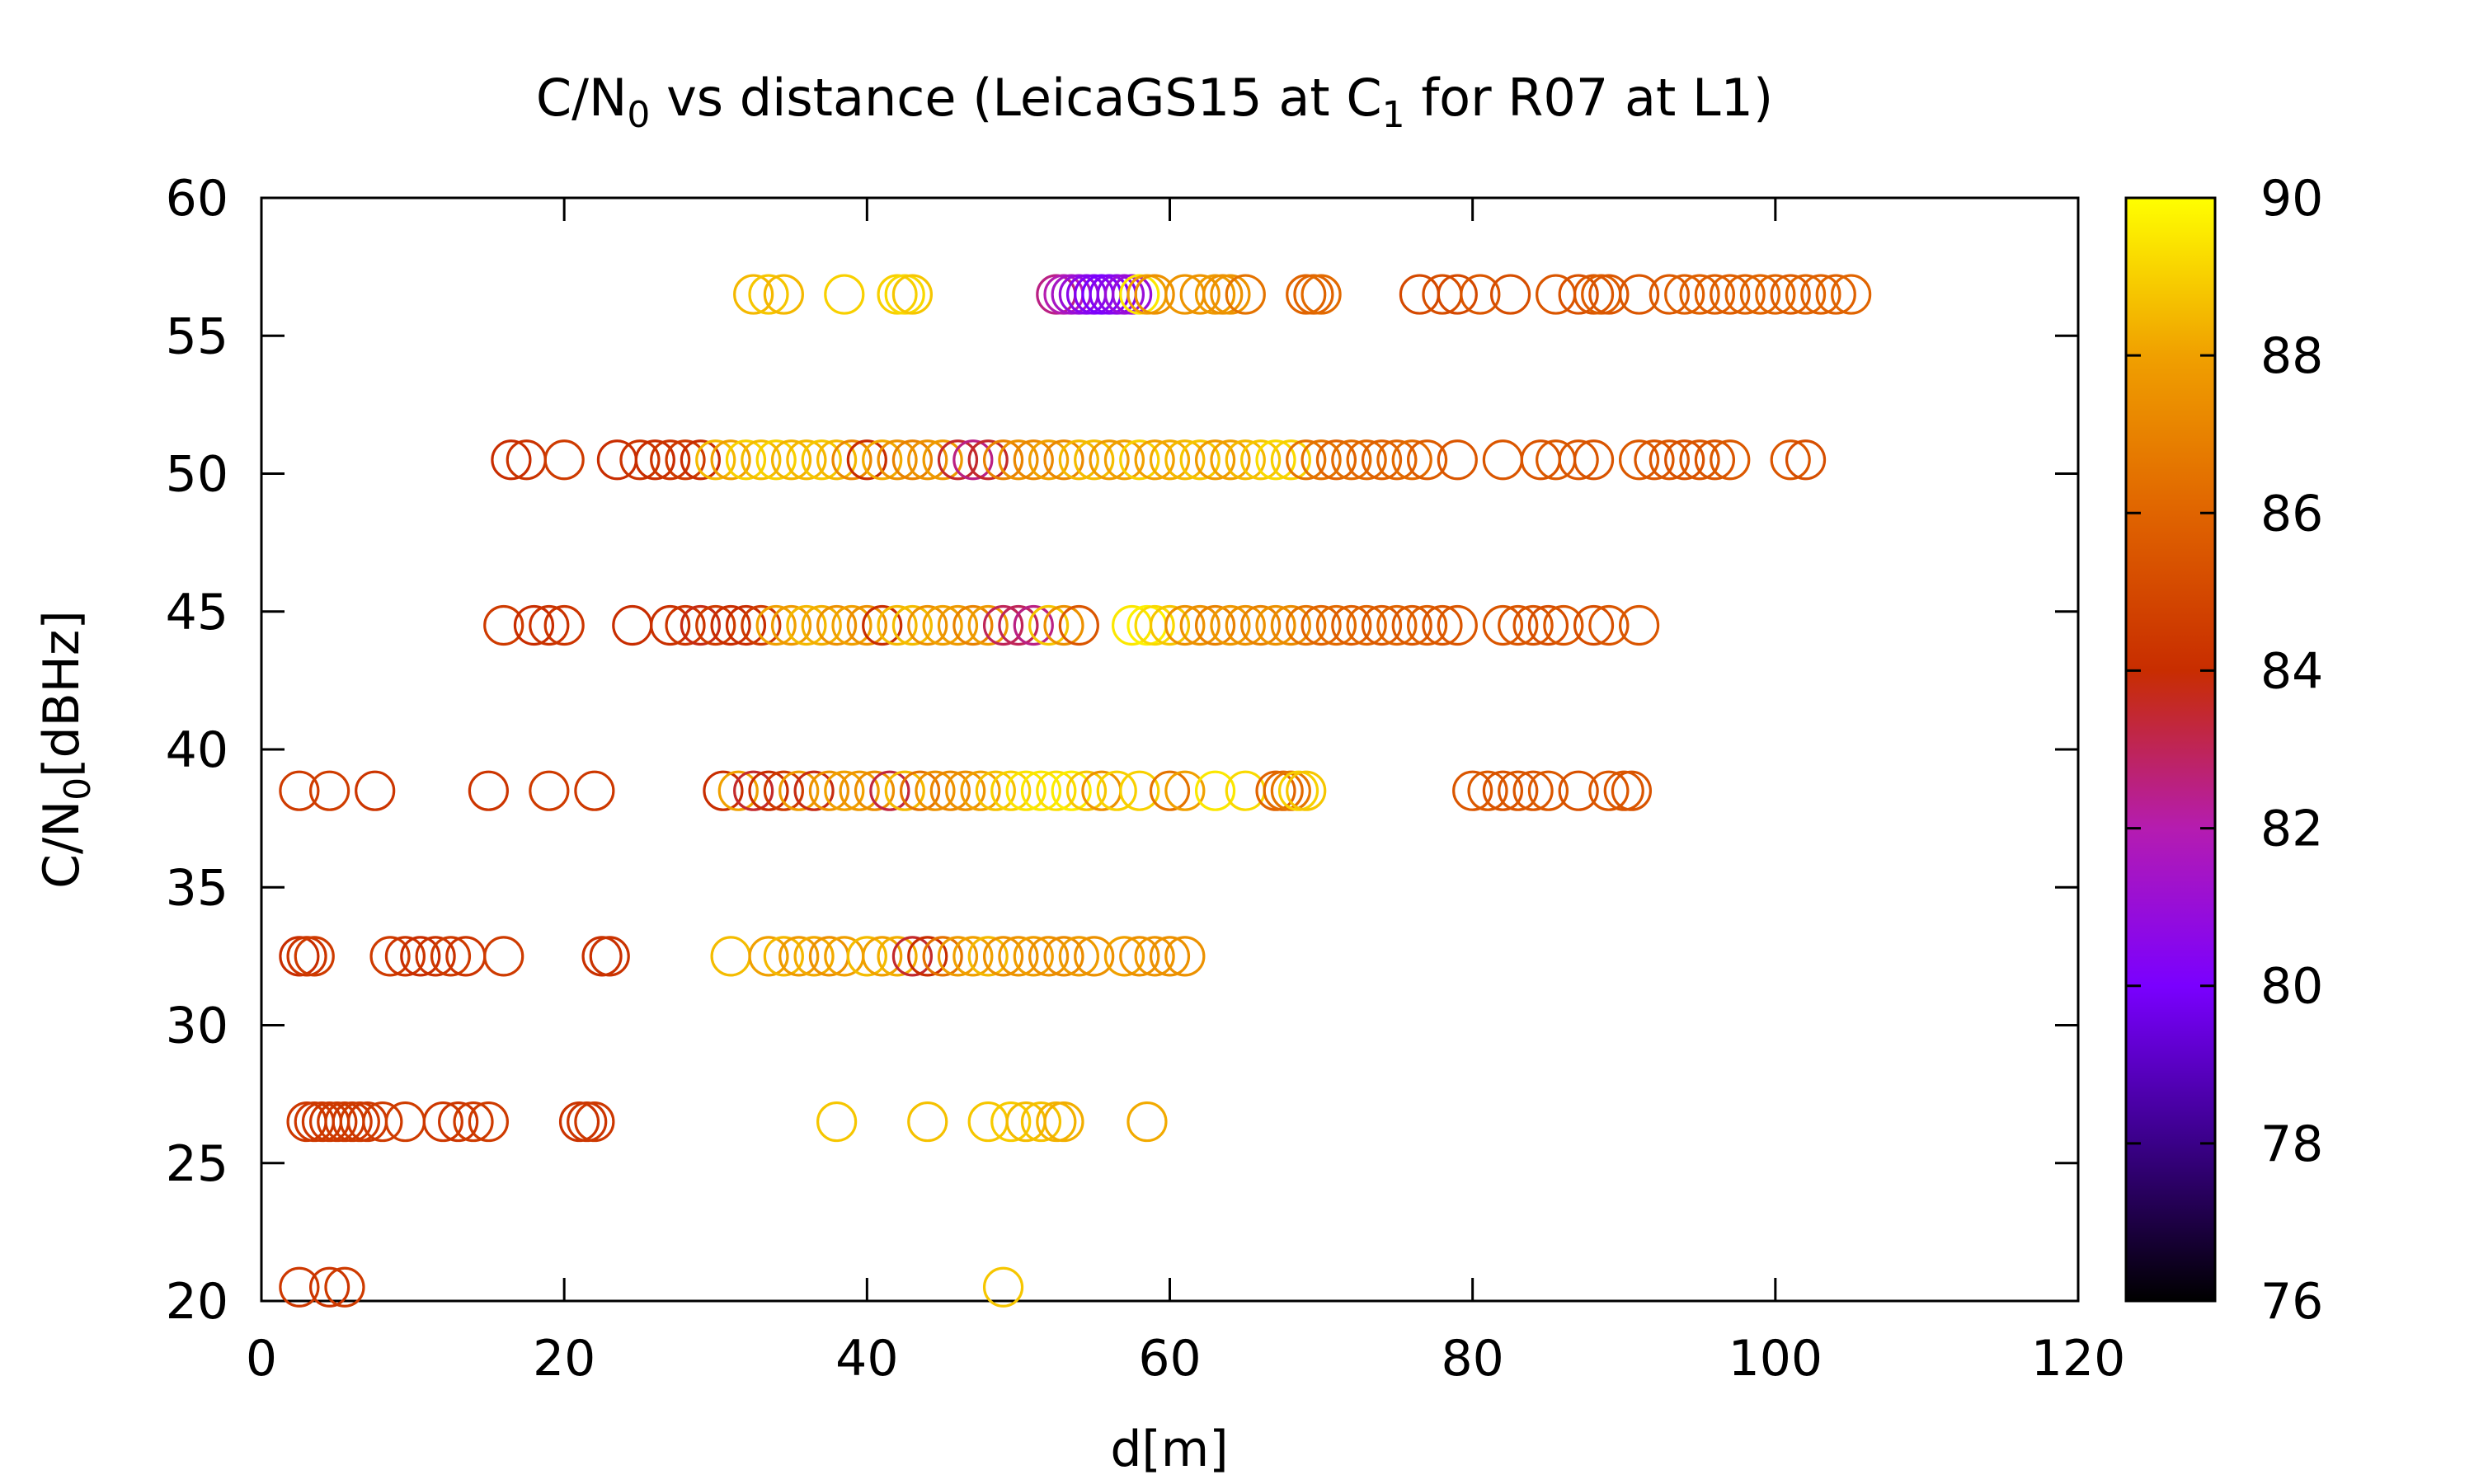 This screenshot has width=2474, height=1484. I want to click on colorbar, so click(2170, 749).